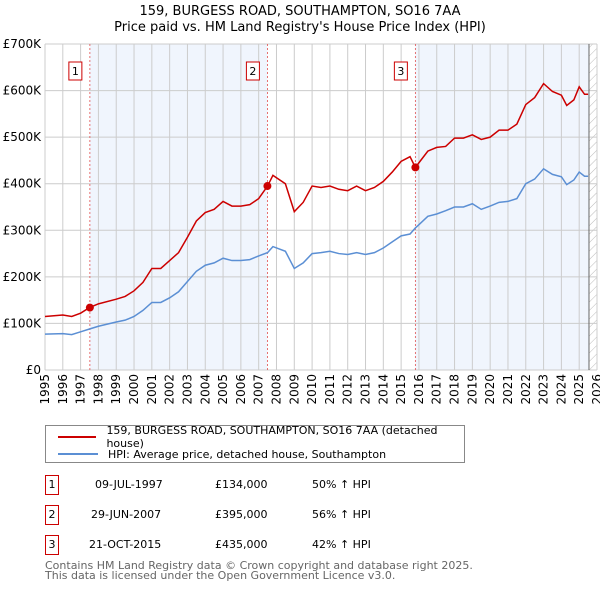  I want to click on sale-row: 3 21-OCT-2015 £435,000 42% ↑ HPI, so click(245, 545).